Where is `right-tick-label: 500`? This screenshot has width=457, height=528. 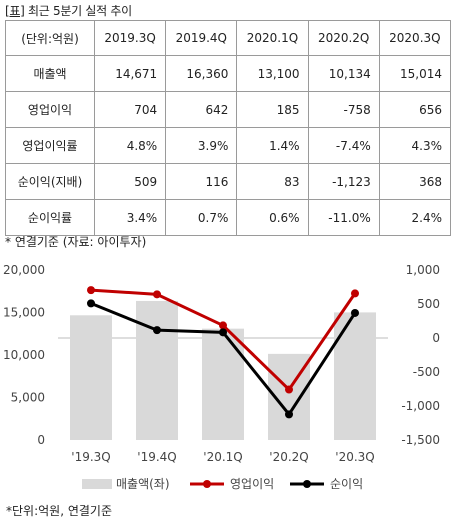 right-tick-label: 500 is located at coordinates (428, 304).